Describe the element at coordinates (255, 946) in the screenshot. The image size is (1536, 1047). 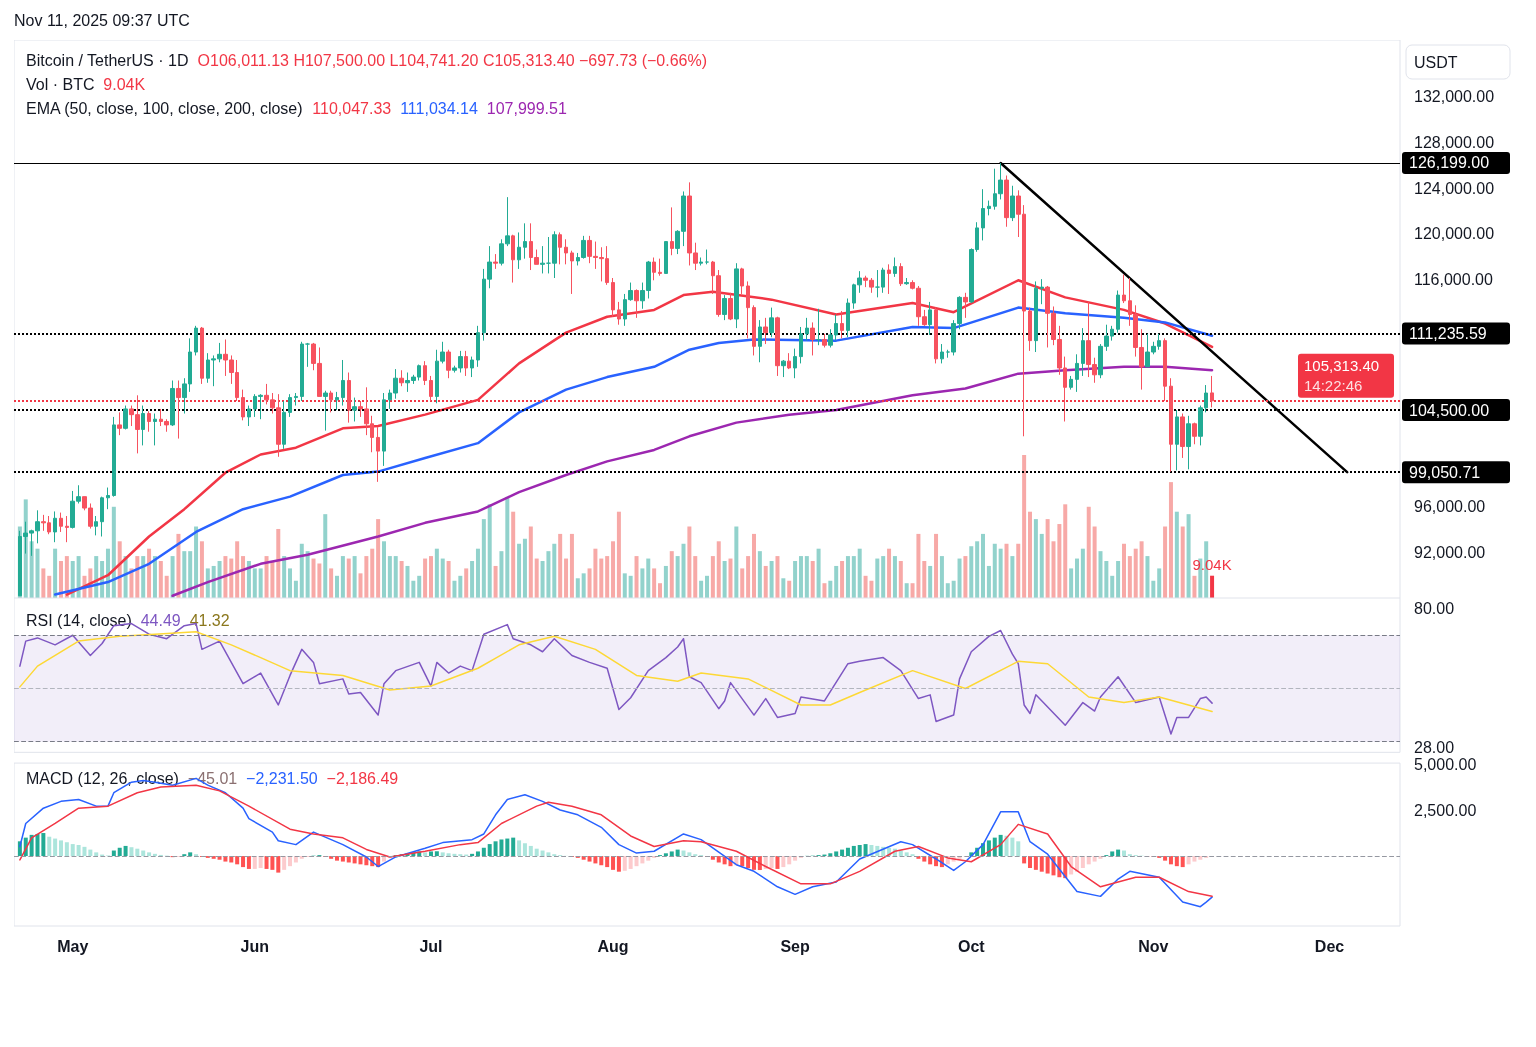
I see `x-tick-label: Jun` at that location.